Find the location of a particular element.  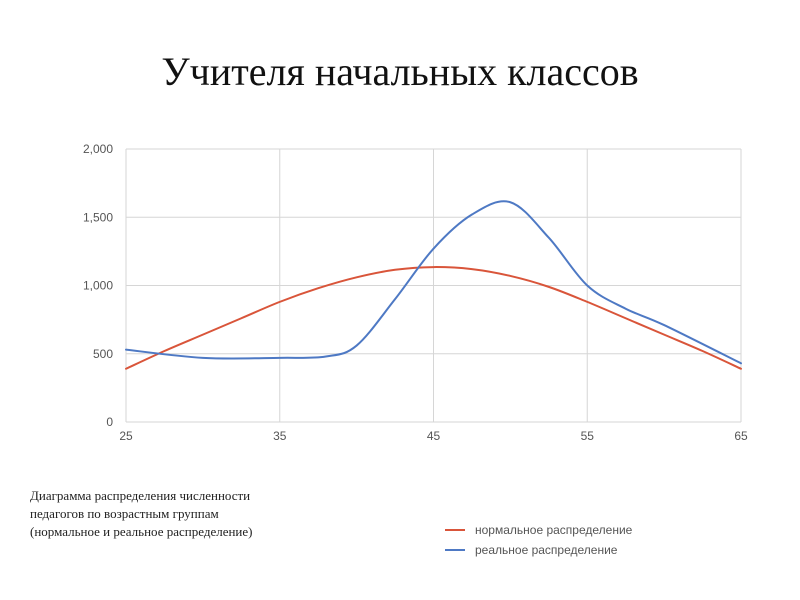

legend-item-real: реальное распределение is located at coordinates (538, 550).